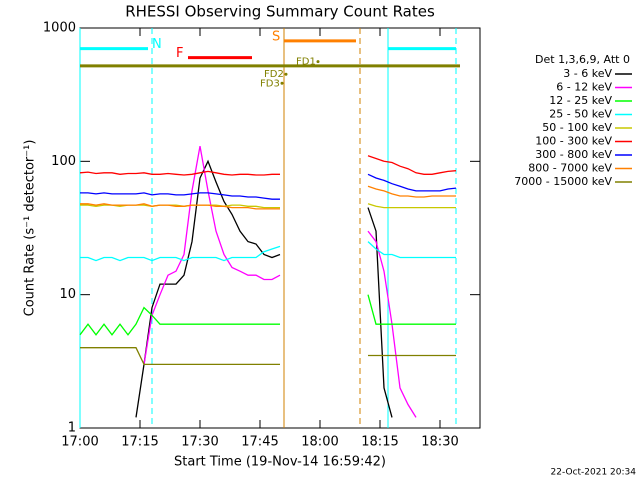 The width and height of the screenshot is (640, 480). I want to click on x-tick-label: 18:30, so click(439, 442).